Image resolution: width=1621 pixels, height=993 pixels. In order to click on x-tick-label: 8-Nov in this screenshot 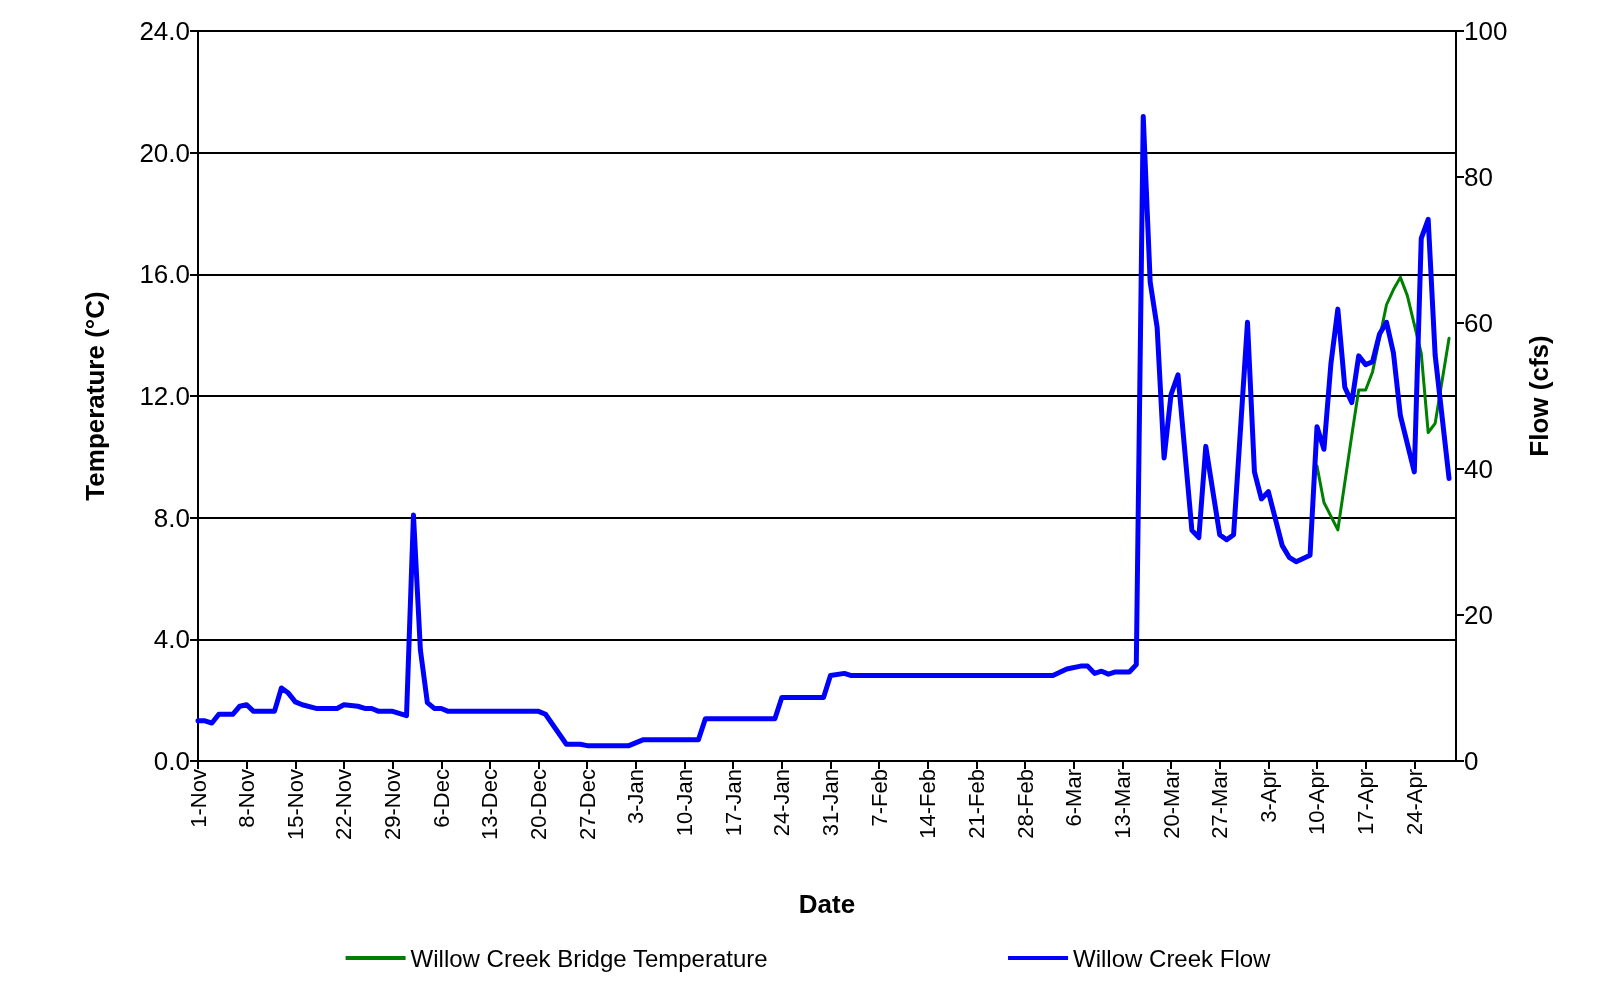, I will do `click(247, 798)`.